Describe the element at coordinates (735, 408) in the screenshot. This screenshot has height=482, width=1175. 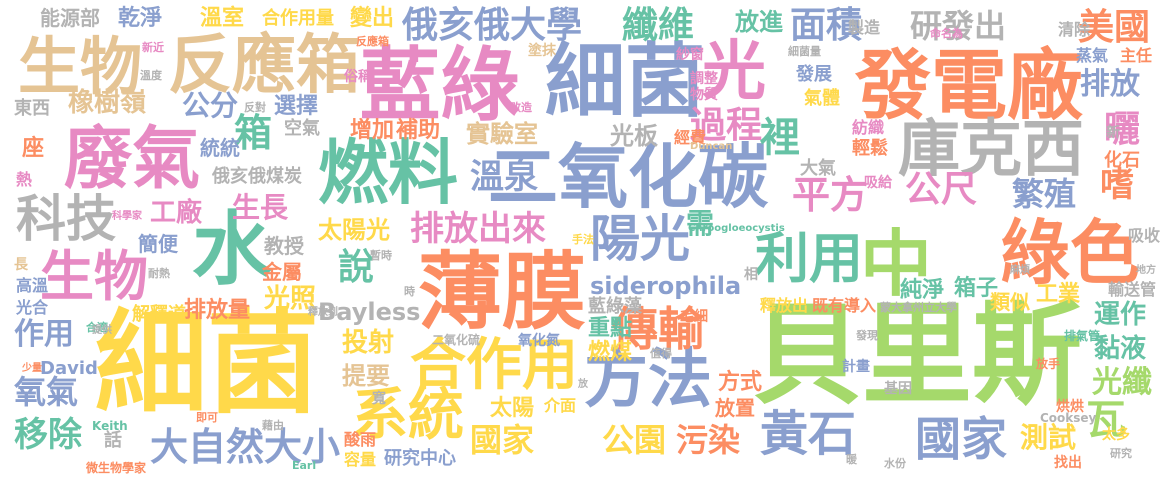
I see `cloud-word: 放置` at that location.